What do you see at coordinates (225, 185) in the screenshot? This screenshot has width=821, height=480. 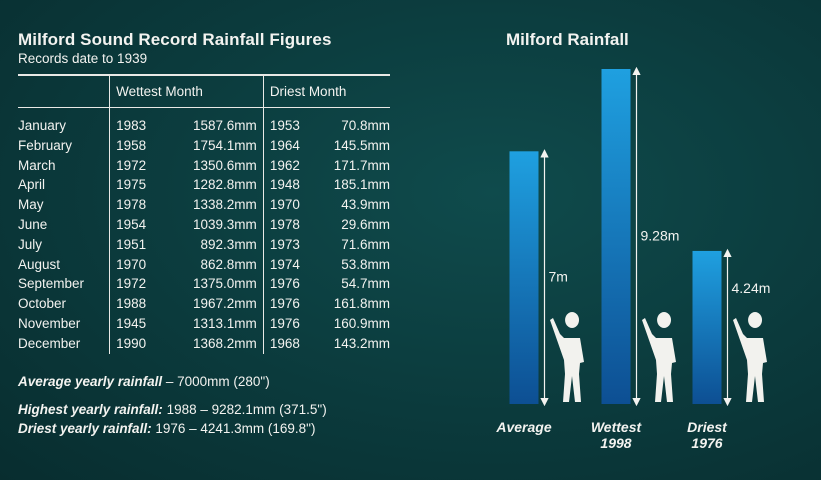 I see `wettest-value-cell: 1282.8mm` at bounding box center [225, 185].